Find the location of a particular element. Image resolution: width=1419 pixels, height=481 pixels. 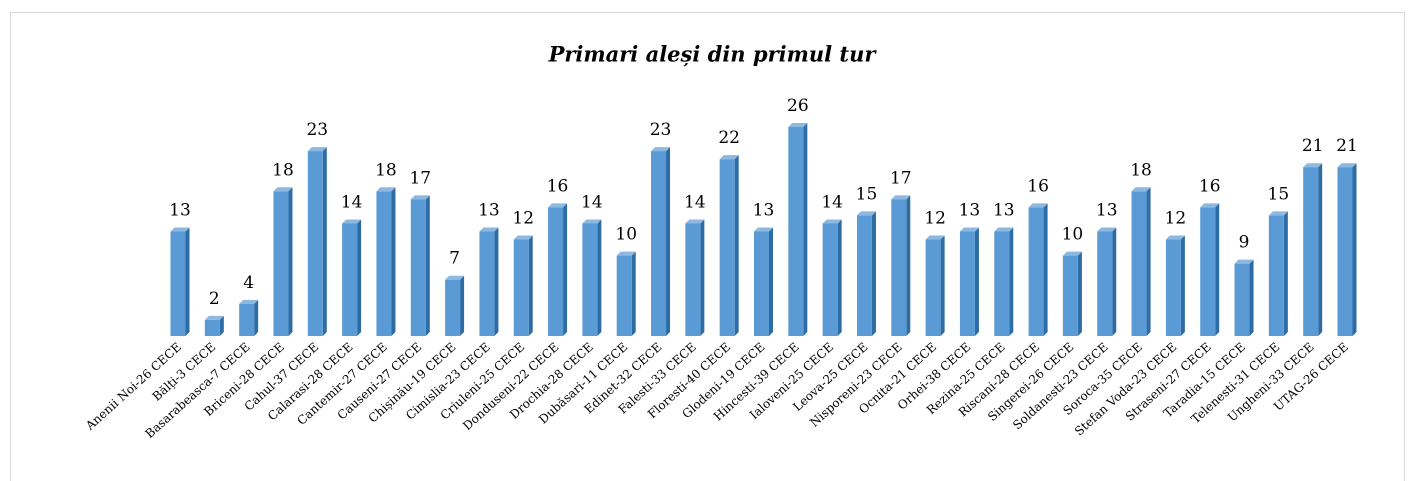

value-label: 9 is located at coordinates (1244, 243).